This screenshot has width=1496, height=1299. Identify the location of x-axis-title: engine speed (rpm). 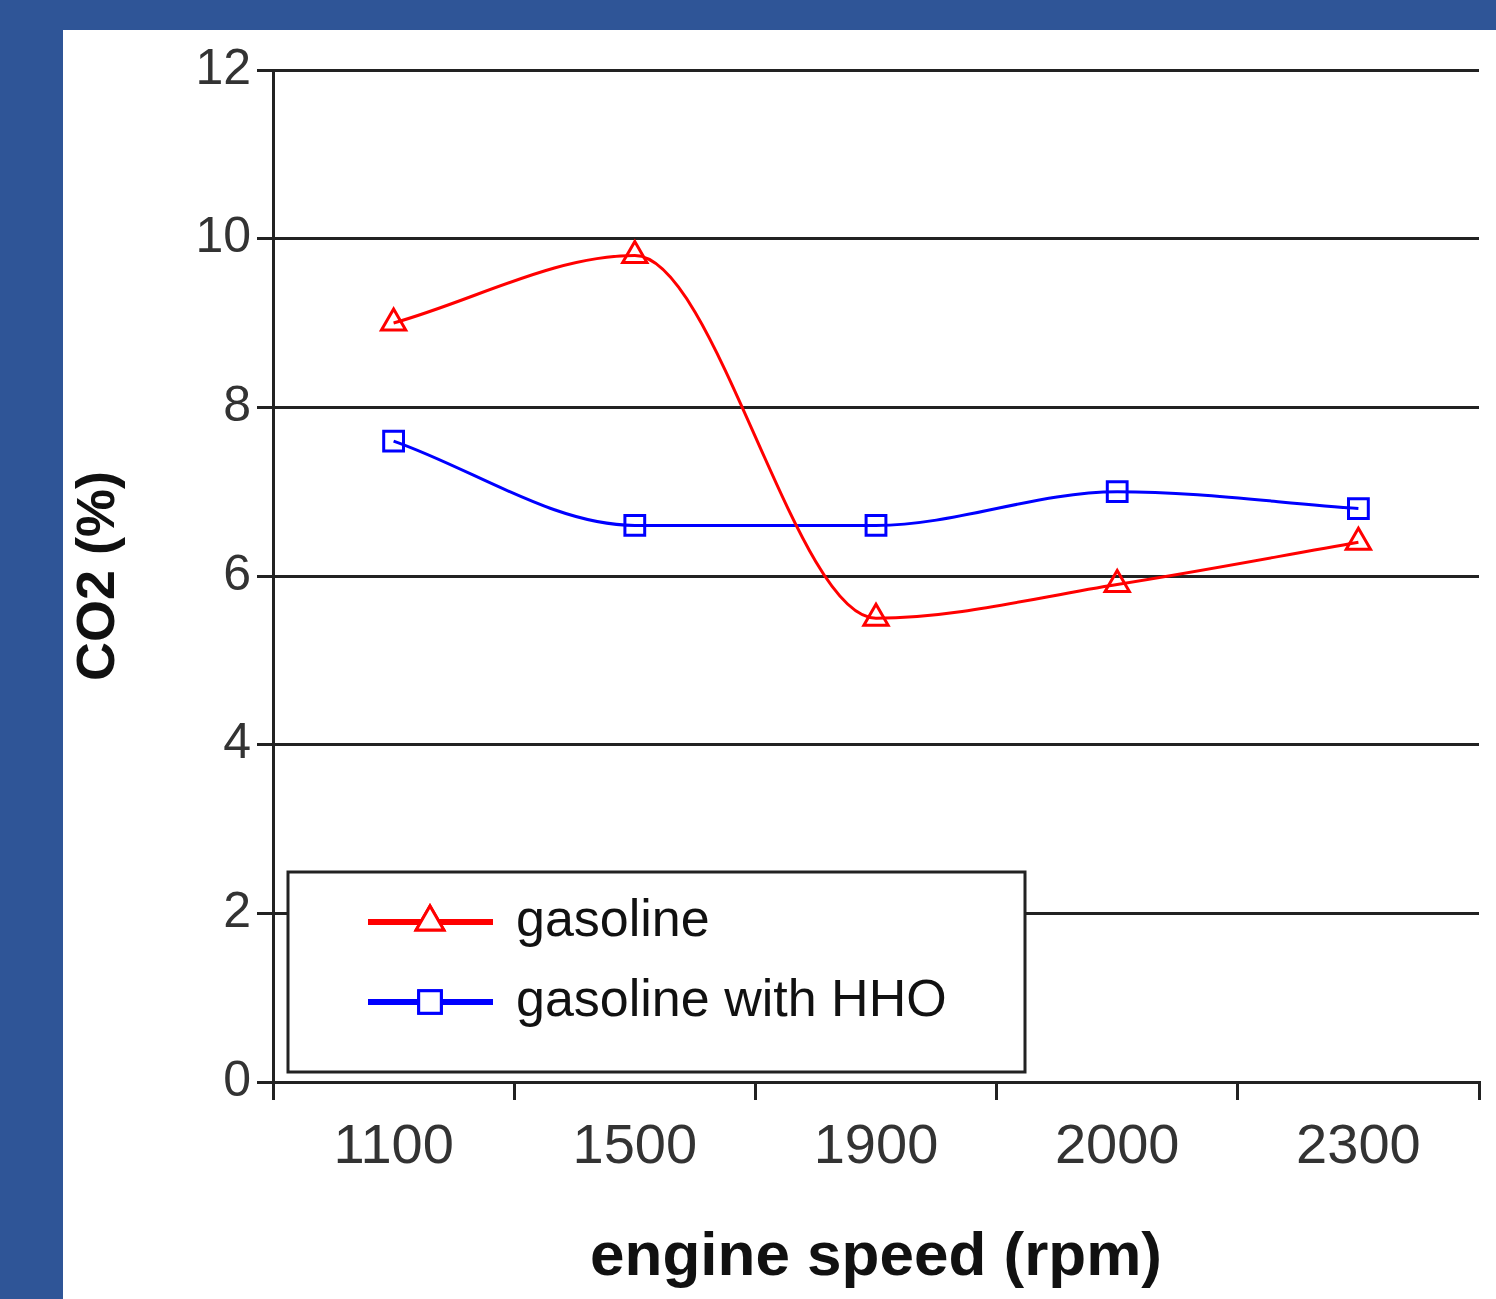
(876, 1253).